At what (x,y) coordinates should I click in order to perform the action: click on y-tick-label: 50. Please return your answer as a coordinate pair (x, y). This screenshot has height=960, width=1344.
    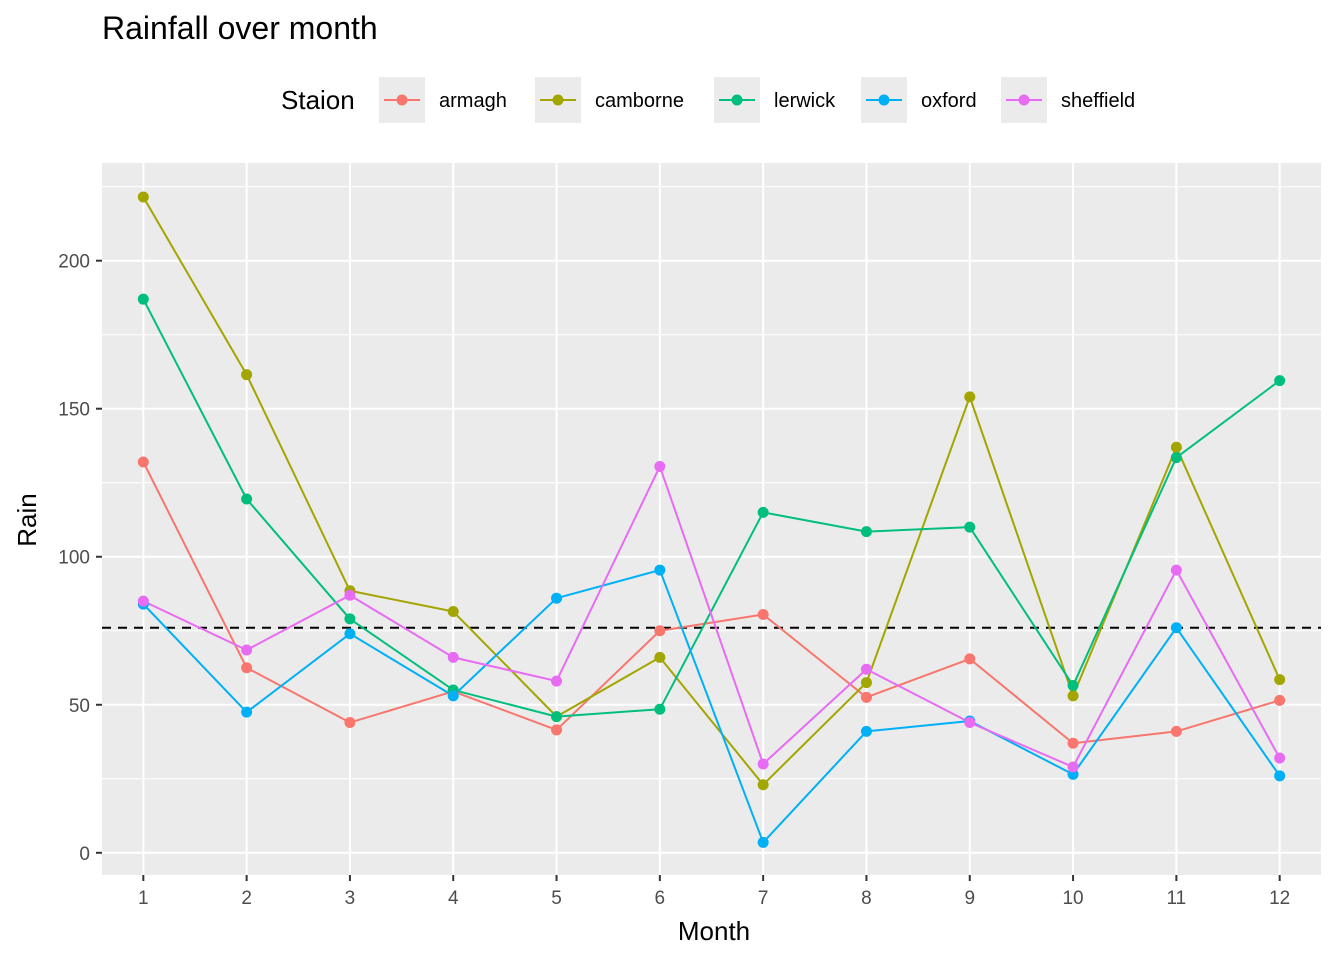
    Looking at the image, I should click on (79, 706).